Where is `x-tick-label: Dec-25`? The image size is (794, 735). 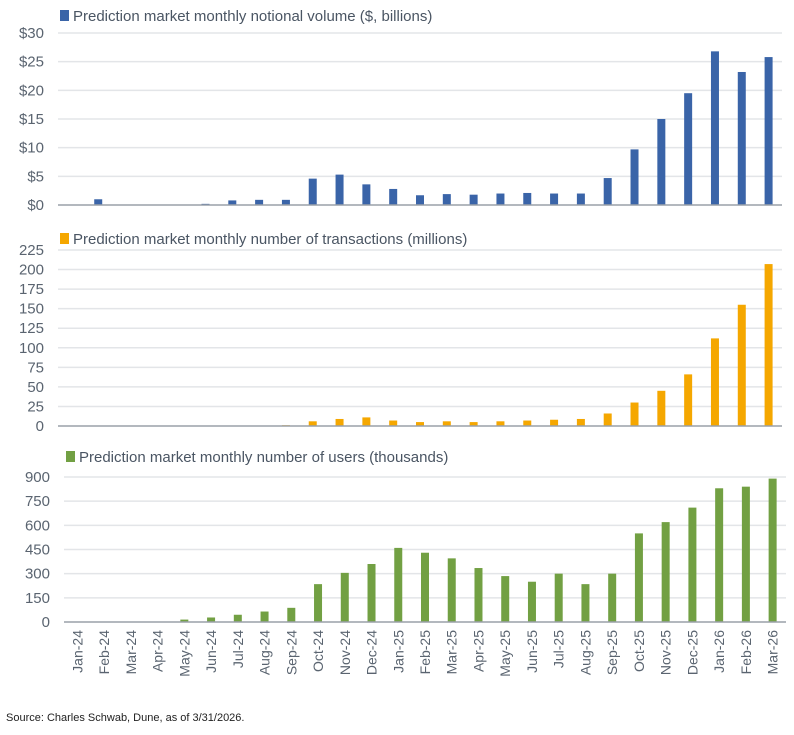 x-tick-label: Dec-25 is located at coordinates (692, 652).